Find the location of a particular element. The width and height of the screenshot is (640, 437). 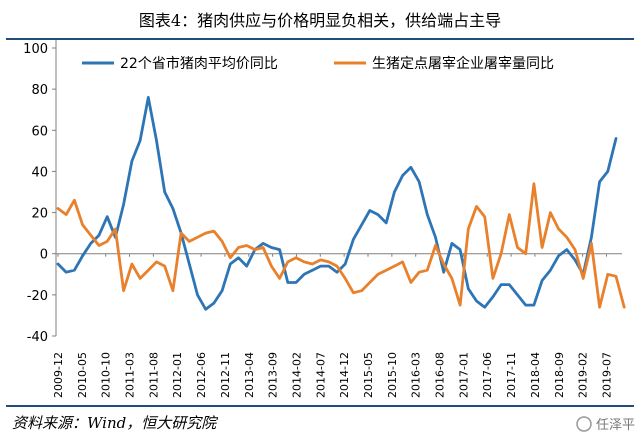

y-tick-label: 0 is located at coordinates (44, 255).